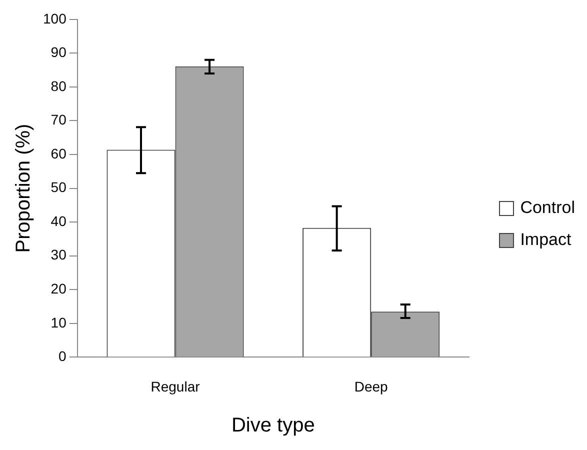  What do you see at coordinates (546, 240) in the screenshot?
I see `legend-label: Impact` at bounding box center [546, 240].